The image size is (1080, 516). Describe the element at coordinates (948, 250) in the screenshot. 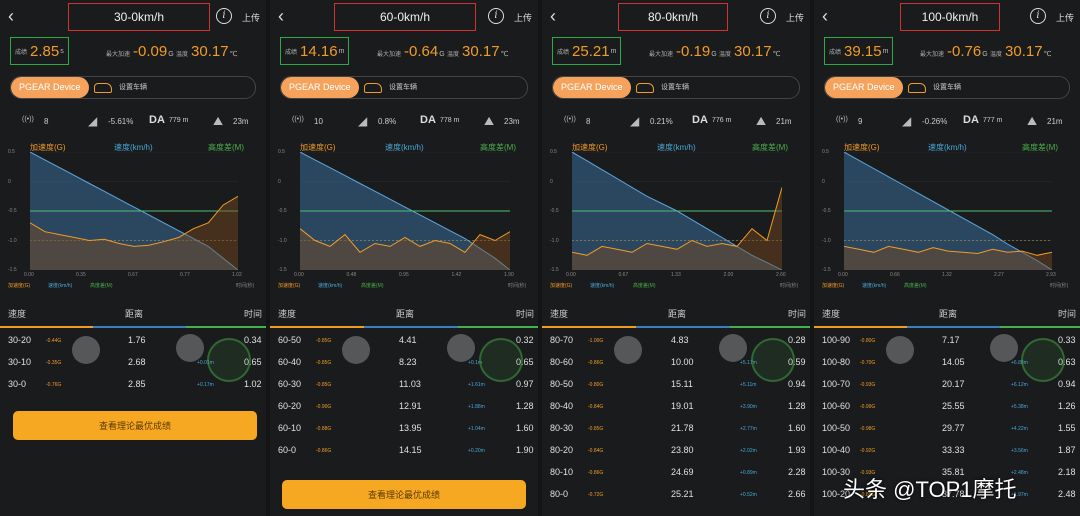

I see `accel-series-line` at that location.